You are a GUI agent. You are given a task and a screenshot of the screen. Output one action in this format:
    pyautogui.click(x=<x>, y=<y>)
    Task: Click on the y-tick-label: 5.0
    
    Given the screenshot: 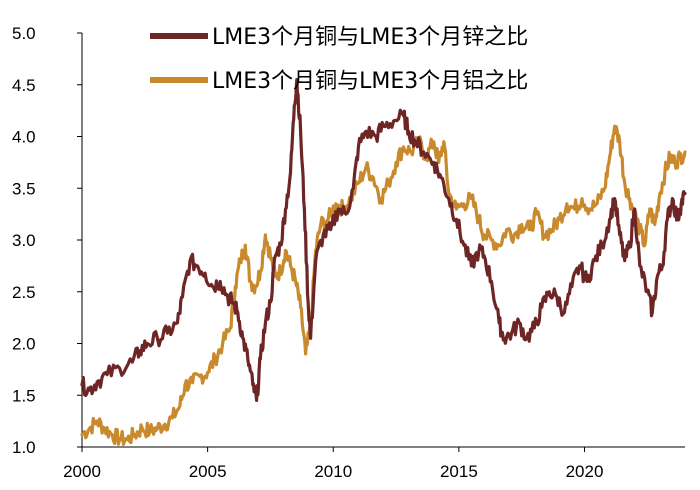 What is the action you would take?
    pyautogui.click(x=24, y=33)
    